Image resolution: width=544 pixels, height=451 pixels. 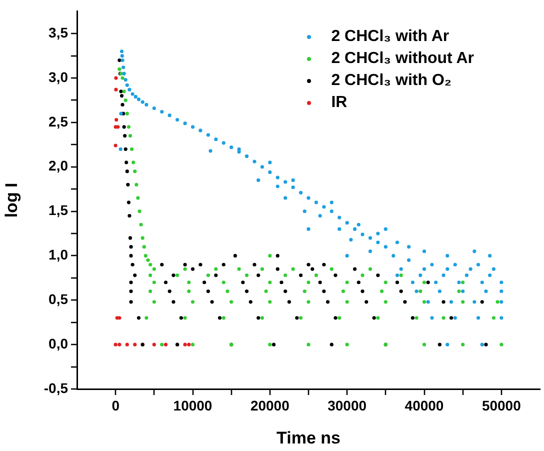 What do you see at coordinates (11, 200) in the screenshot?
I see `y-axis-title: log I` at bounding box center [11, 200].